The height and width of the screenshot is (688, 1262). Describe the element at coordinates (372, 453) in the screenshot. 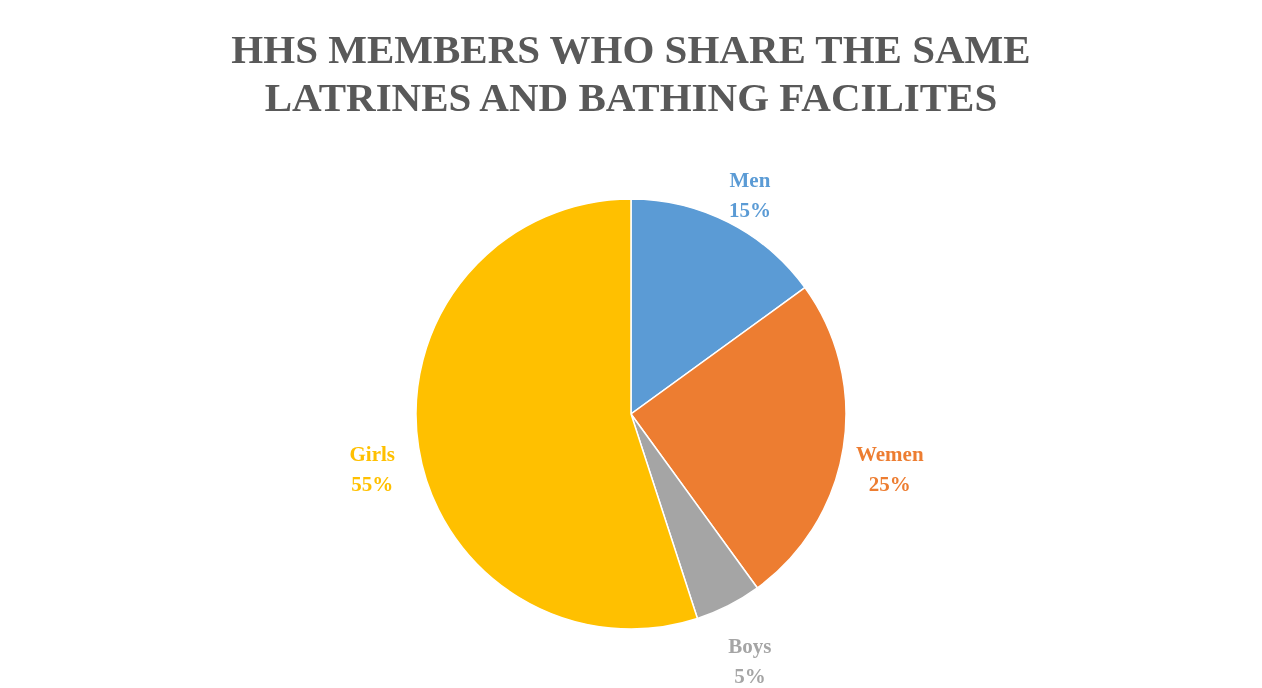

I see `slice-label: Girls` at that location.